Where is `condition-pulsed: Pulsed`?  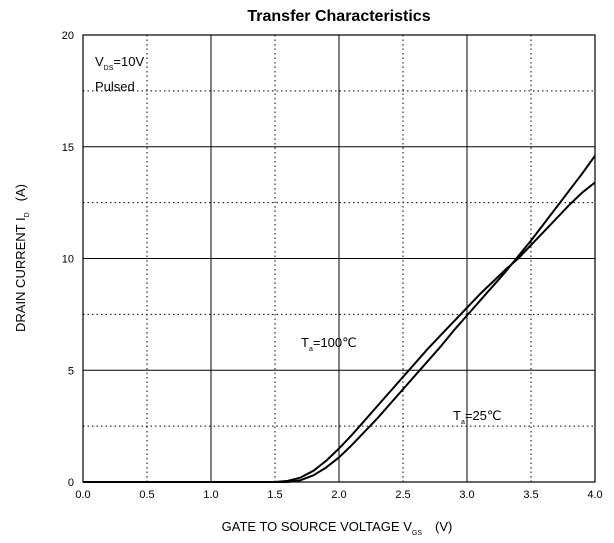 condition-pulsed: Pulsed is located at coordinates (115, 86).